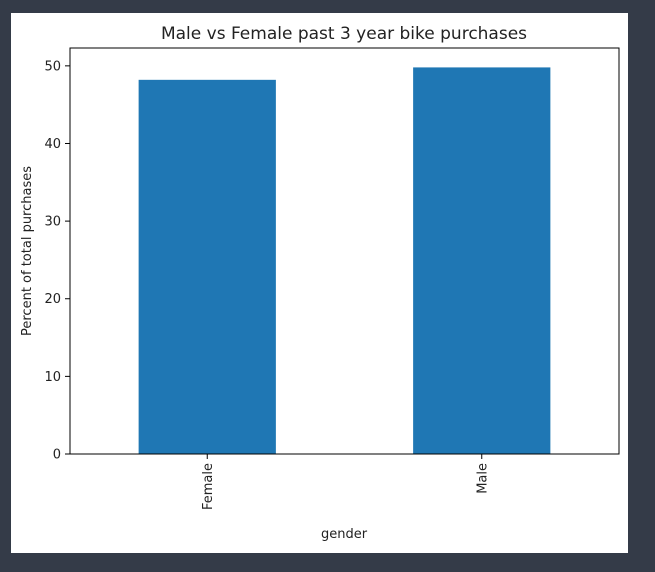 This screenshot has height=572, width=655. Describe the element at coordinates (345, 482) in the screenshot. I see `x-axis: Female Male` at that location.